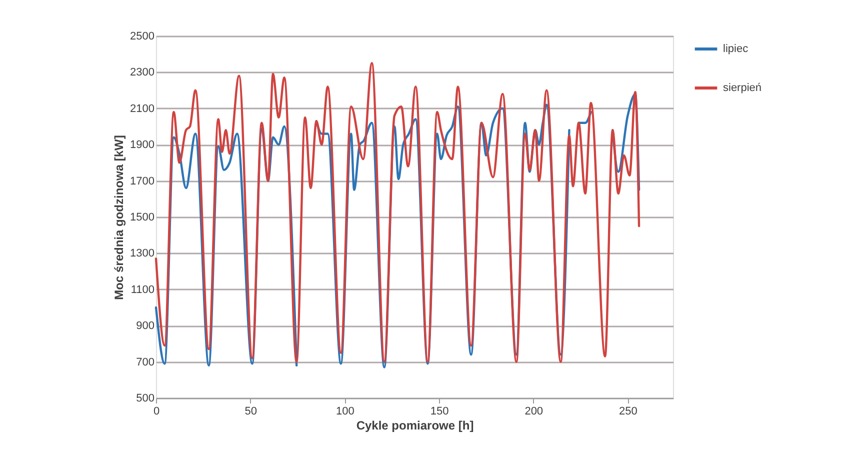 The width and height of the screenshot is (848, 459). I want to click on y-tick-label: 2300, so click(142, 72).